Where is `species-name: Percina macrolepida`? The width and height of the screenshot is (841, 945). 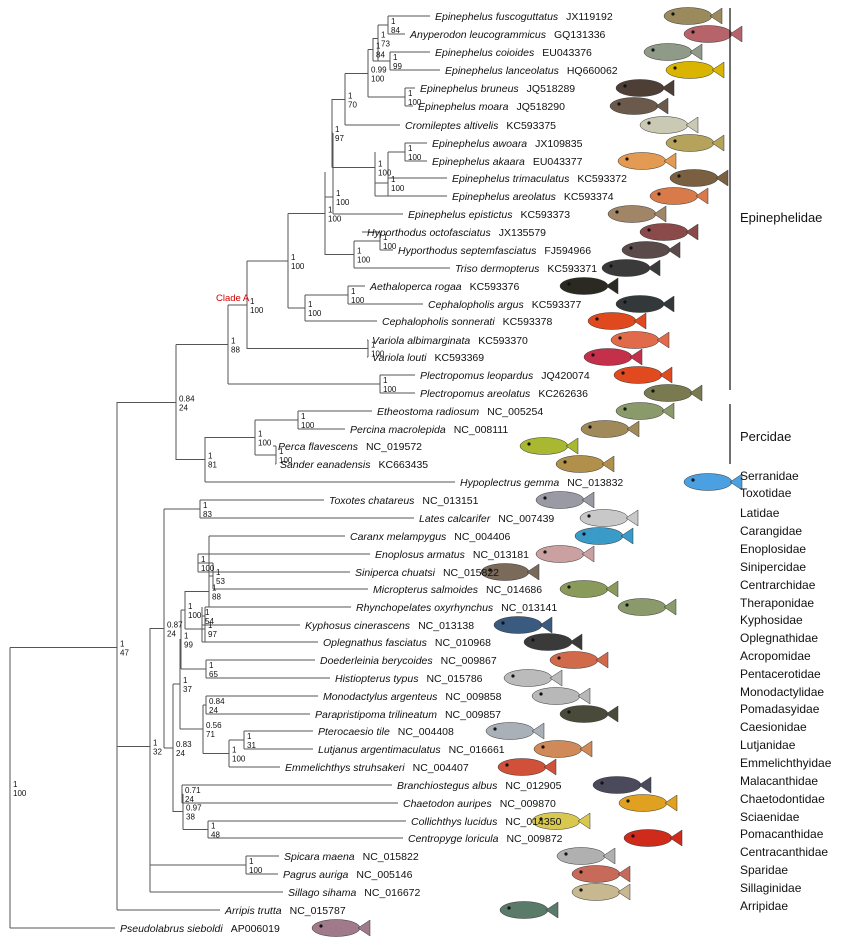 species-name: Percina macrolepida is located at coordinates (398, 430).